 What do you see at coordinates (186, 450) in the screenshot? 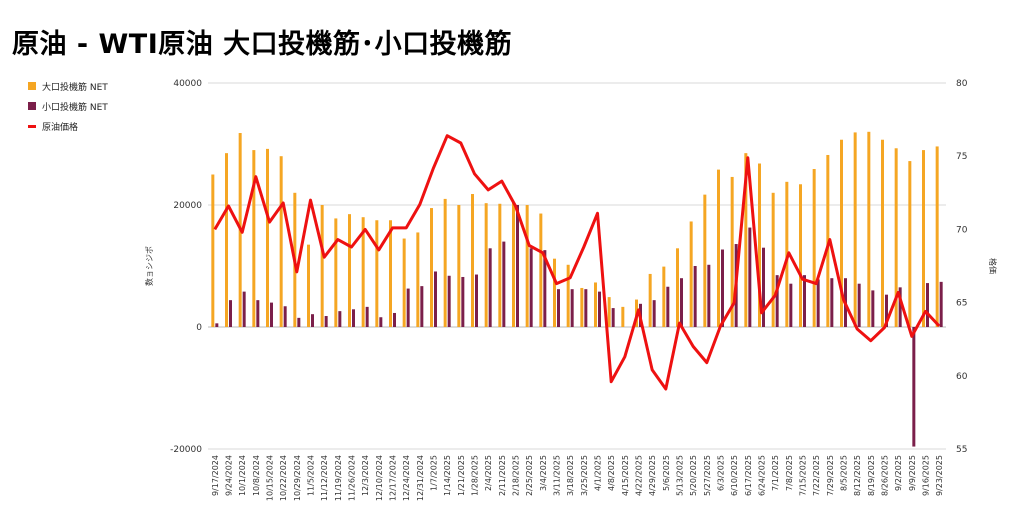
I see `y-left-tick-label: -20000` at bounding box center [186, 450].